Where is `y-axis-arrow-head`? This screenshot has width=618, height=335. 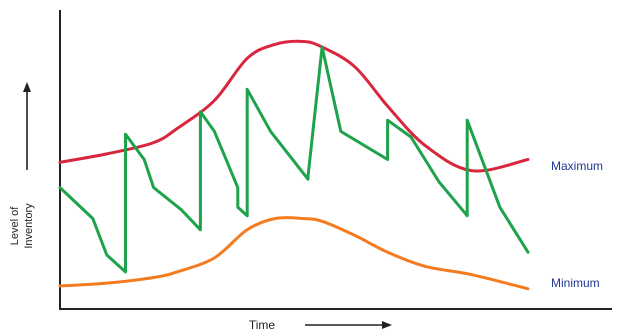 y-axis-arrow-head is located at coordinates (27, 87).